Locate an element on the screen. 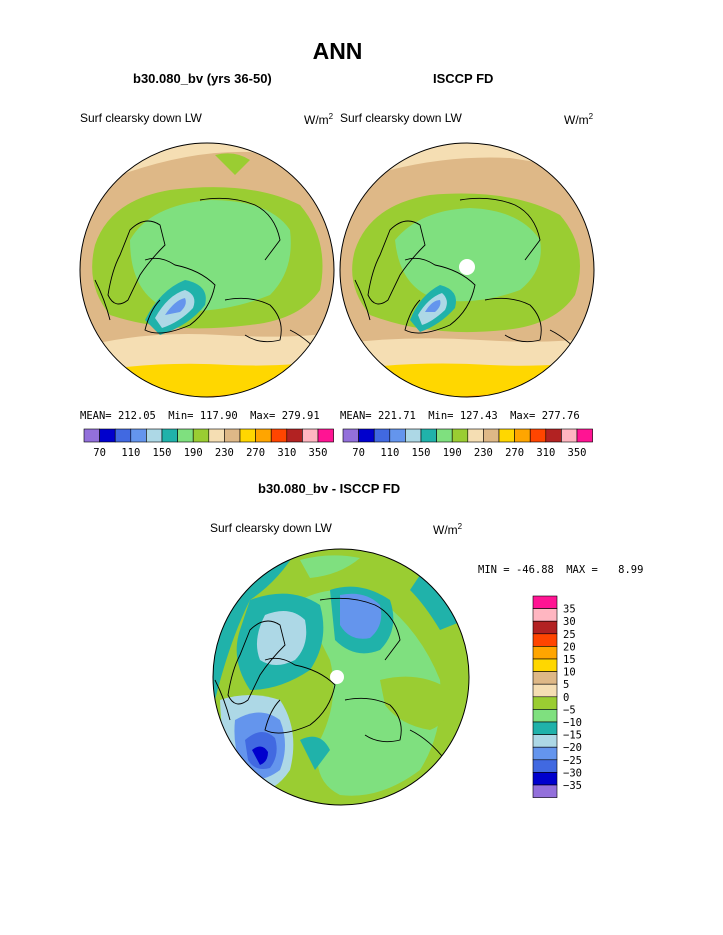  diff-colorbar-tick-label: 20 is located at coordinates (569, 647).